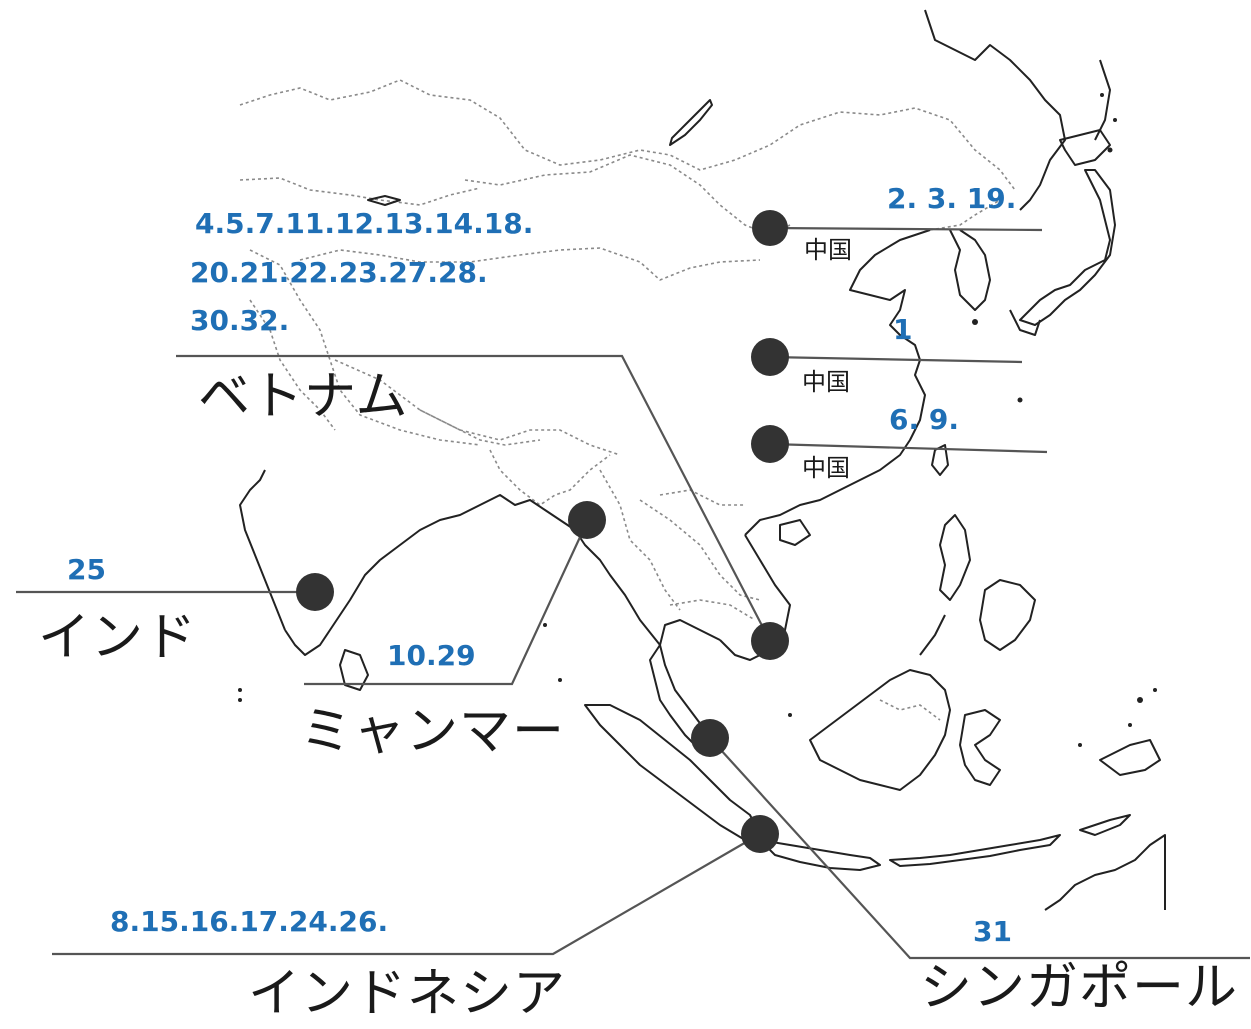  What do you see at coordinates (1025, 322) in the screenshot?
I see `coast-kyushu` at bounding box center [1025, 322].